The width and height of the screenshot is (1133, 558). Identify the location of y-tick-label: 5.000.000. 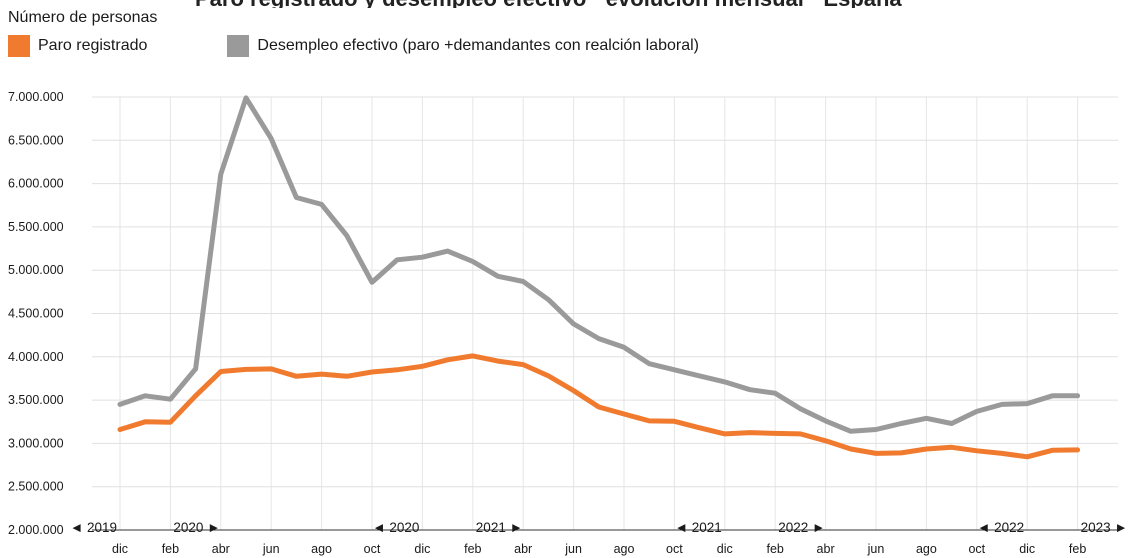
(36, 270).